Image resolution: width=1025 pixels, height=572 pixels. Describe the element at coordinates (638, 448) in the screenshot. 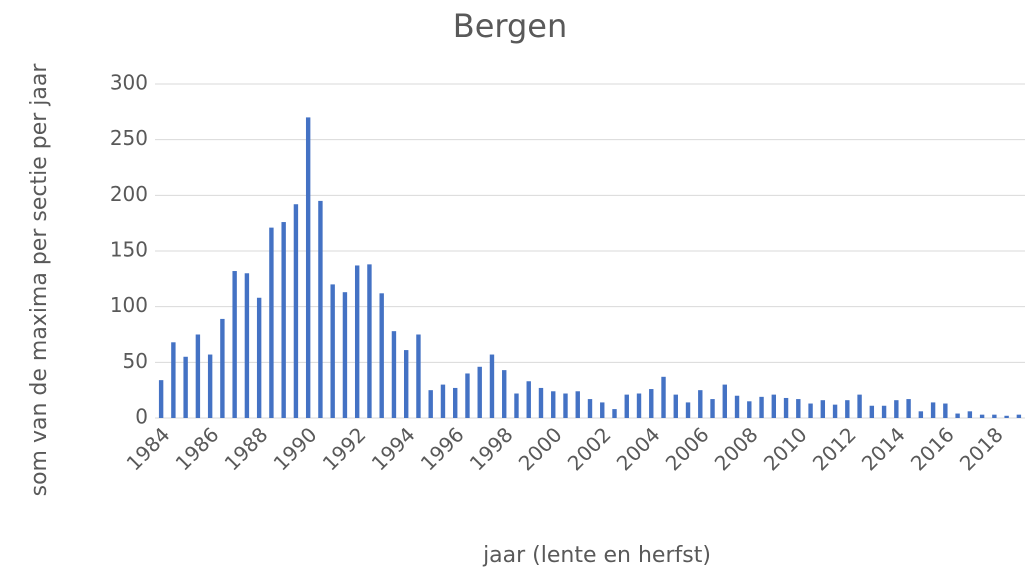

I see `x-tick-label: 2004` at that location.